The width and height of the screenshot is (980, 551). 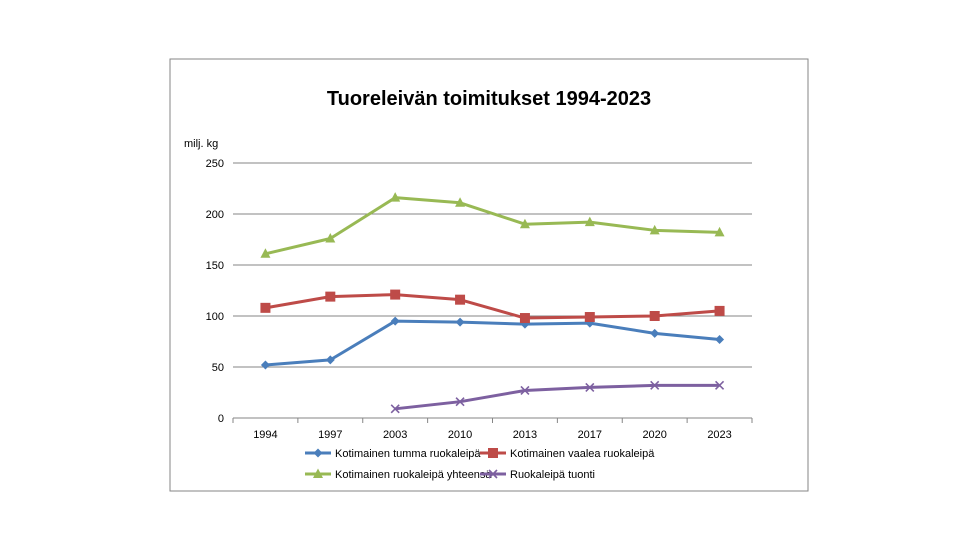 I want to click on legend-label: Kotimainen vaalea ruokaleipä, so click(x=582, y=454).